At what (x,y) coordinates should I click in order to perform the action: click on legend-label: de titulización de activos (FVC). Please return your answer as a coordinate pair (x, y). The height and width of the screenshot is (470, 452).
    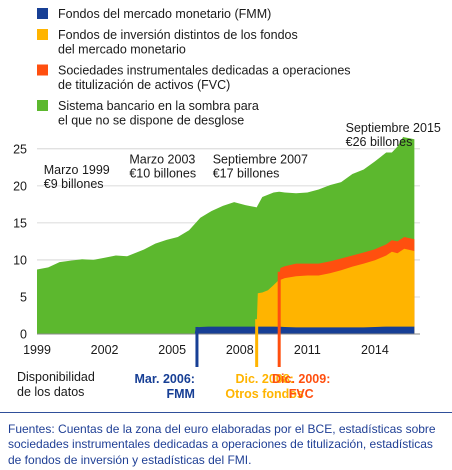
    Looking at the image, I should click on (144, 85).